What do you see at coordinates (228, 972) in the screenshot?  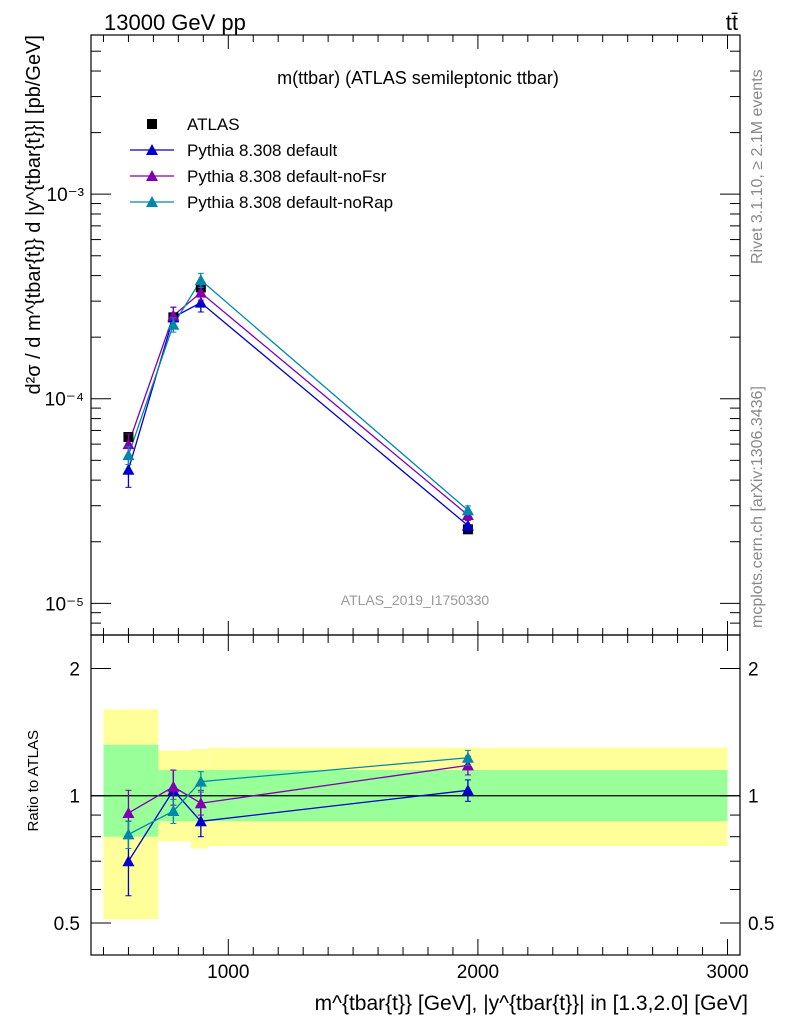 I see `x-tick-label: 1000` at bounding box center [228, 972].